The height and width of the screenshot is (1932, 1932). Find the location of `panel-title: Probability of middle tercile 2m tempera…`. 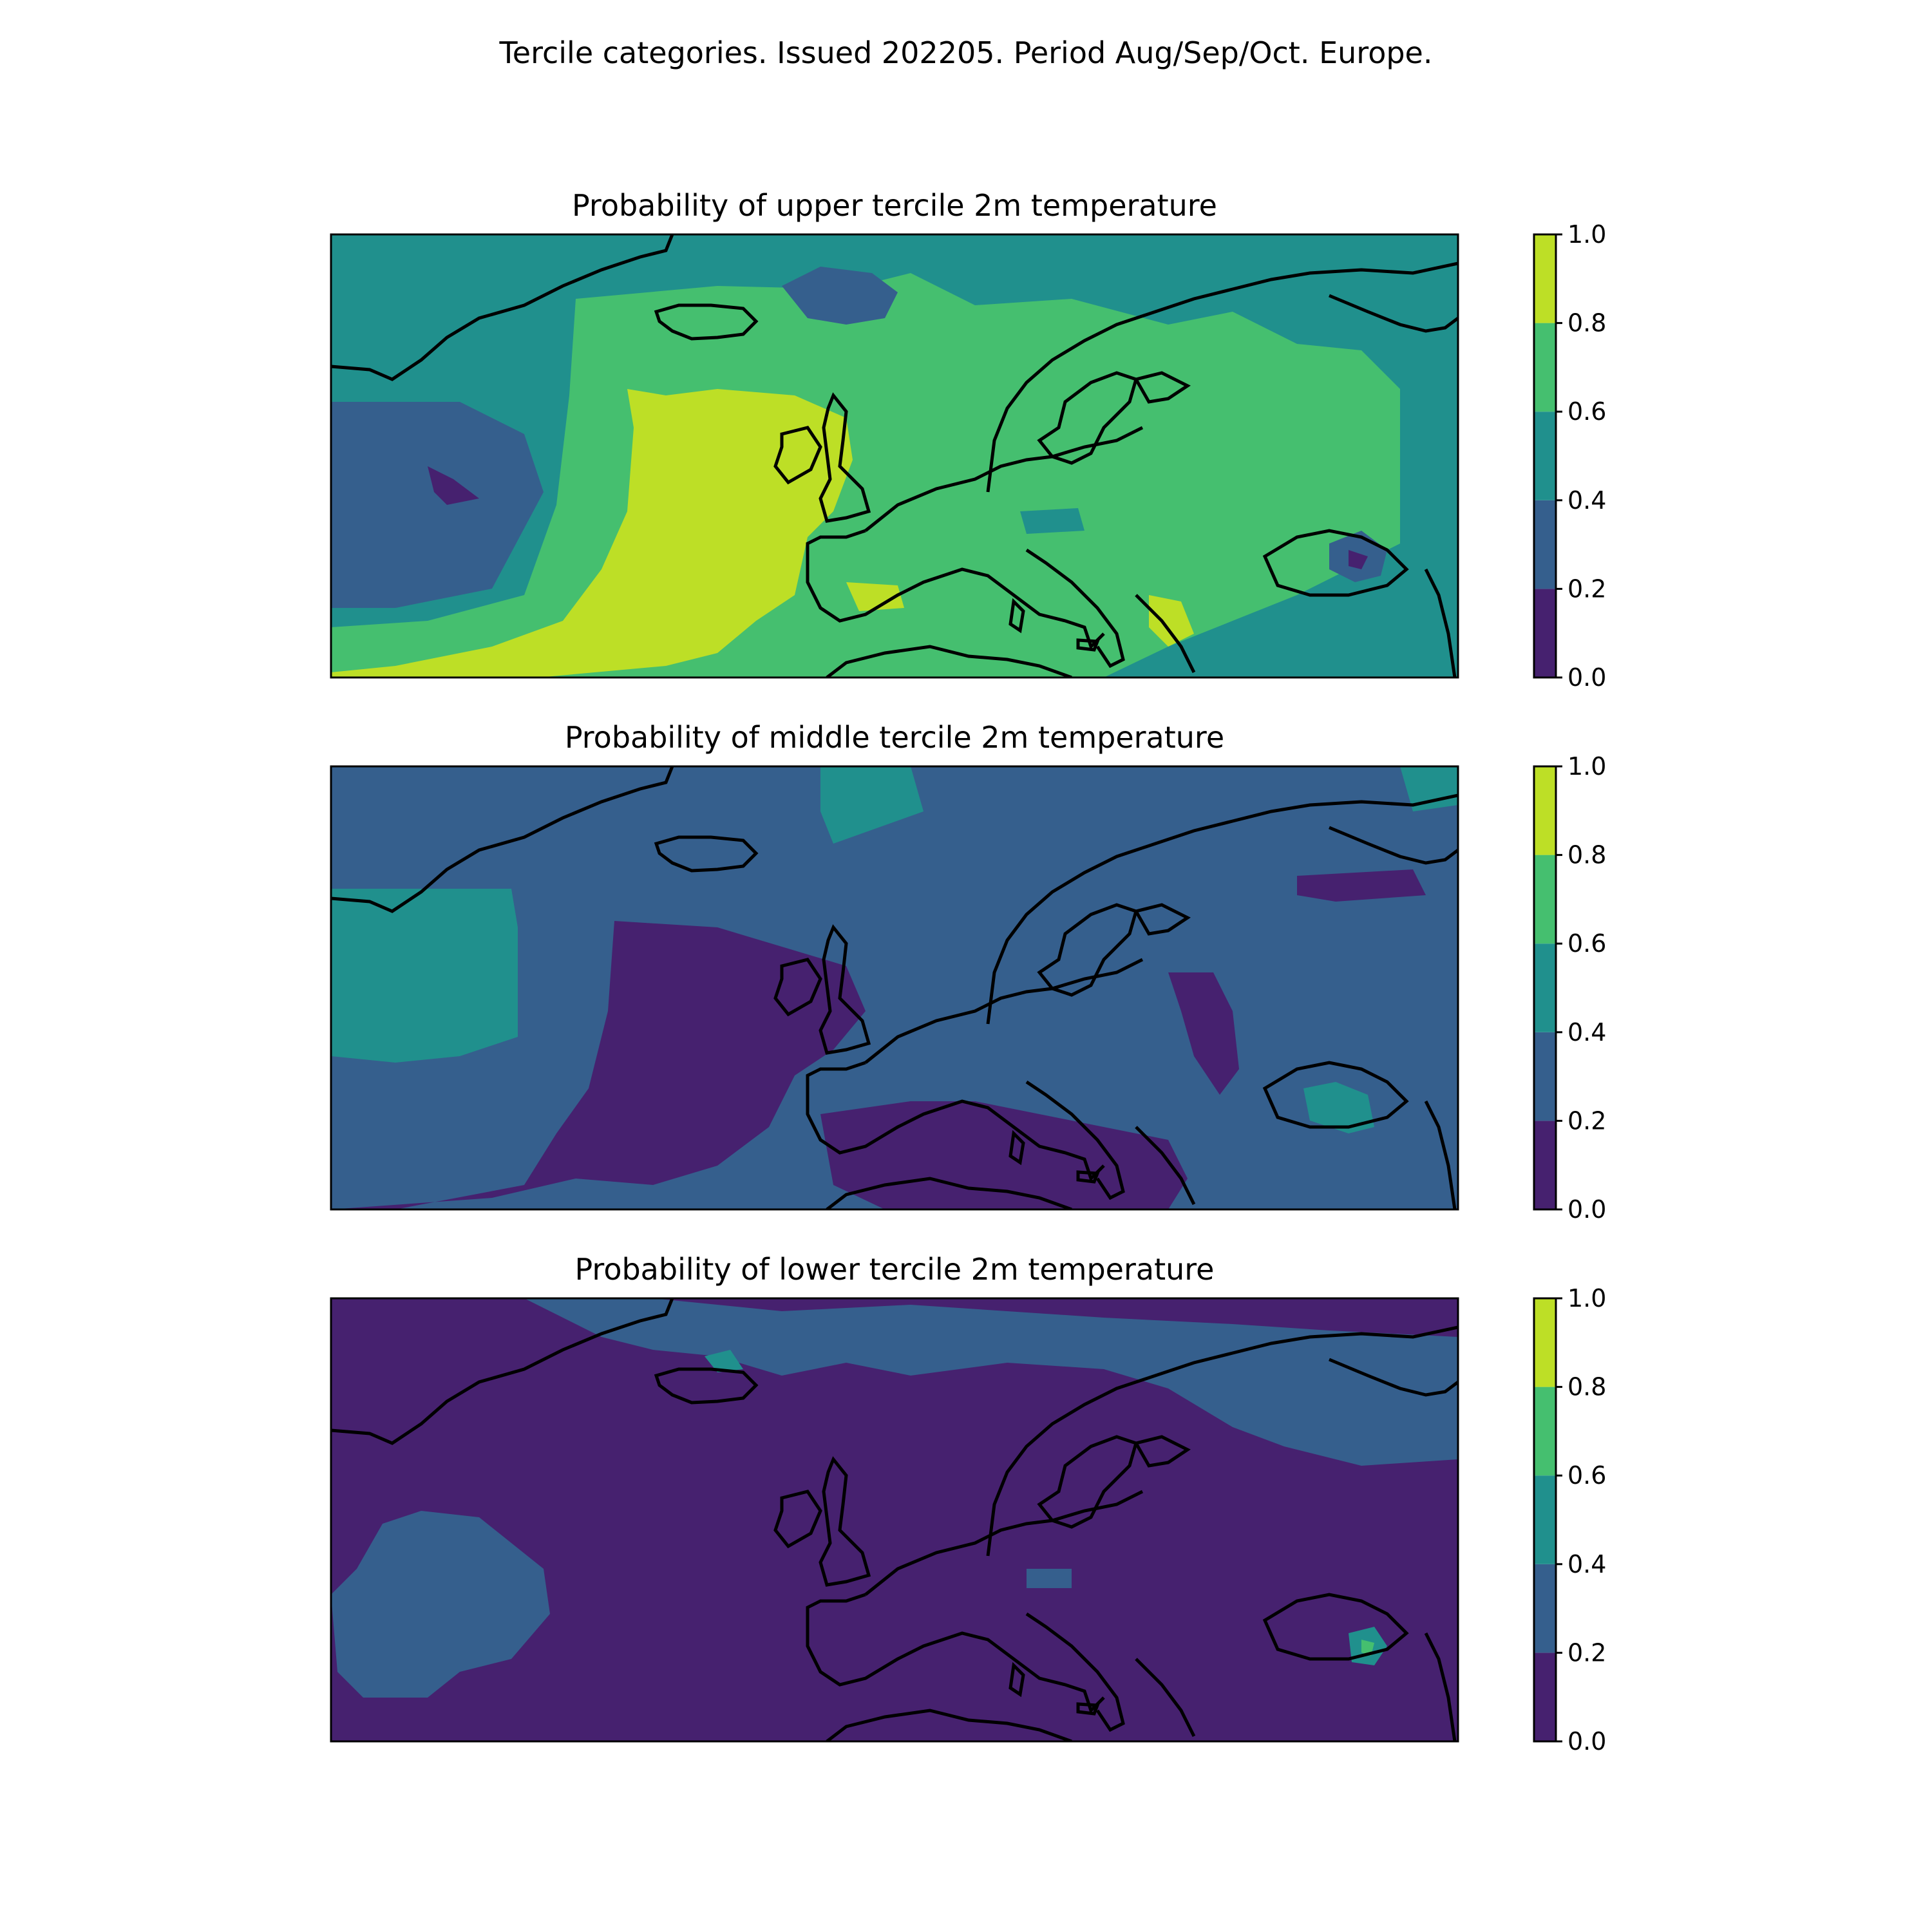

panel-title: Probability of middle tercile 2m tempera… is located at coordinates (894, 738).